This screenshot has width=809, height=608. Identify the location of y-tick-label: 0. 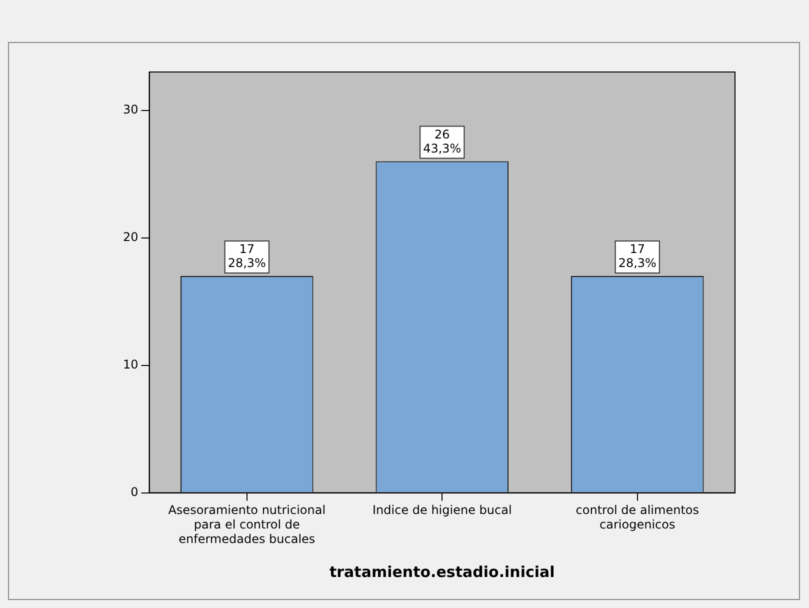
(134, 491).